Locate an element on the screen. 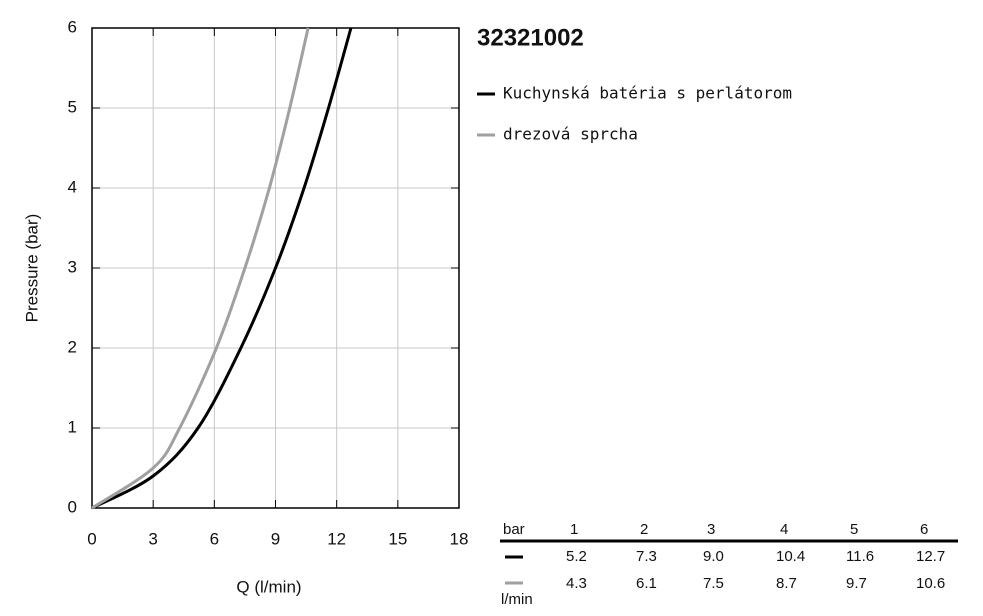 This screenshot has width=983, height=616. x-tick-label: 6 is located at coordinates (214, 538).